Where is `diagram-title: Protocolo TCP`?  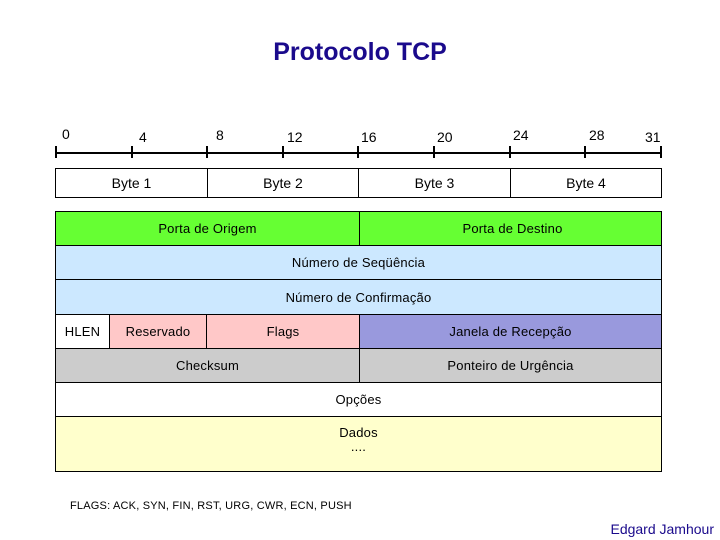
diagram-title: Protocolo TCP is located at coordinates (360, 52).